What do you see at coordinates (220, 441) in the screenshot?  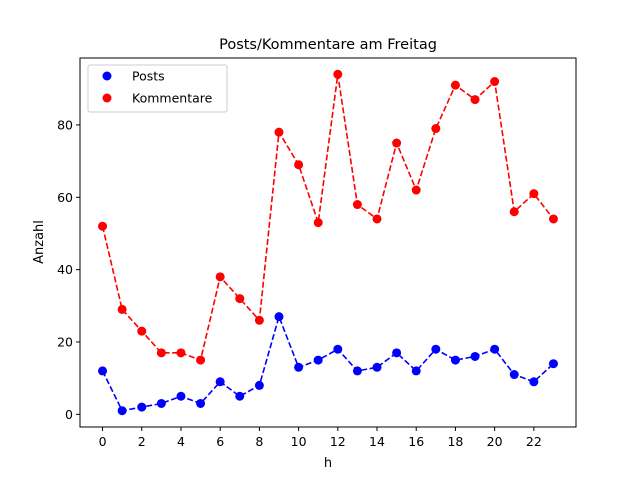 I see `x-tick-label: 6` at bounding box center [220, 441].